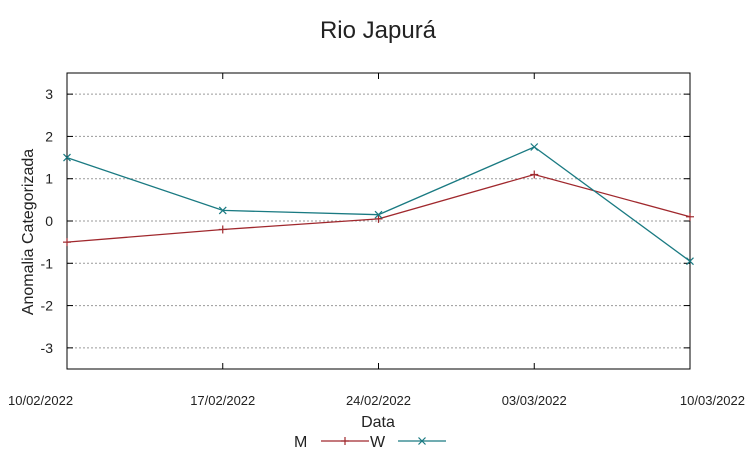 The width and height of the screenshot is (752, 458). Describe the element at coordinates (378, 442) in the screenshot. I see `legend-label: W` at that location.